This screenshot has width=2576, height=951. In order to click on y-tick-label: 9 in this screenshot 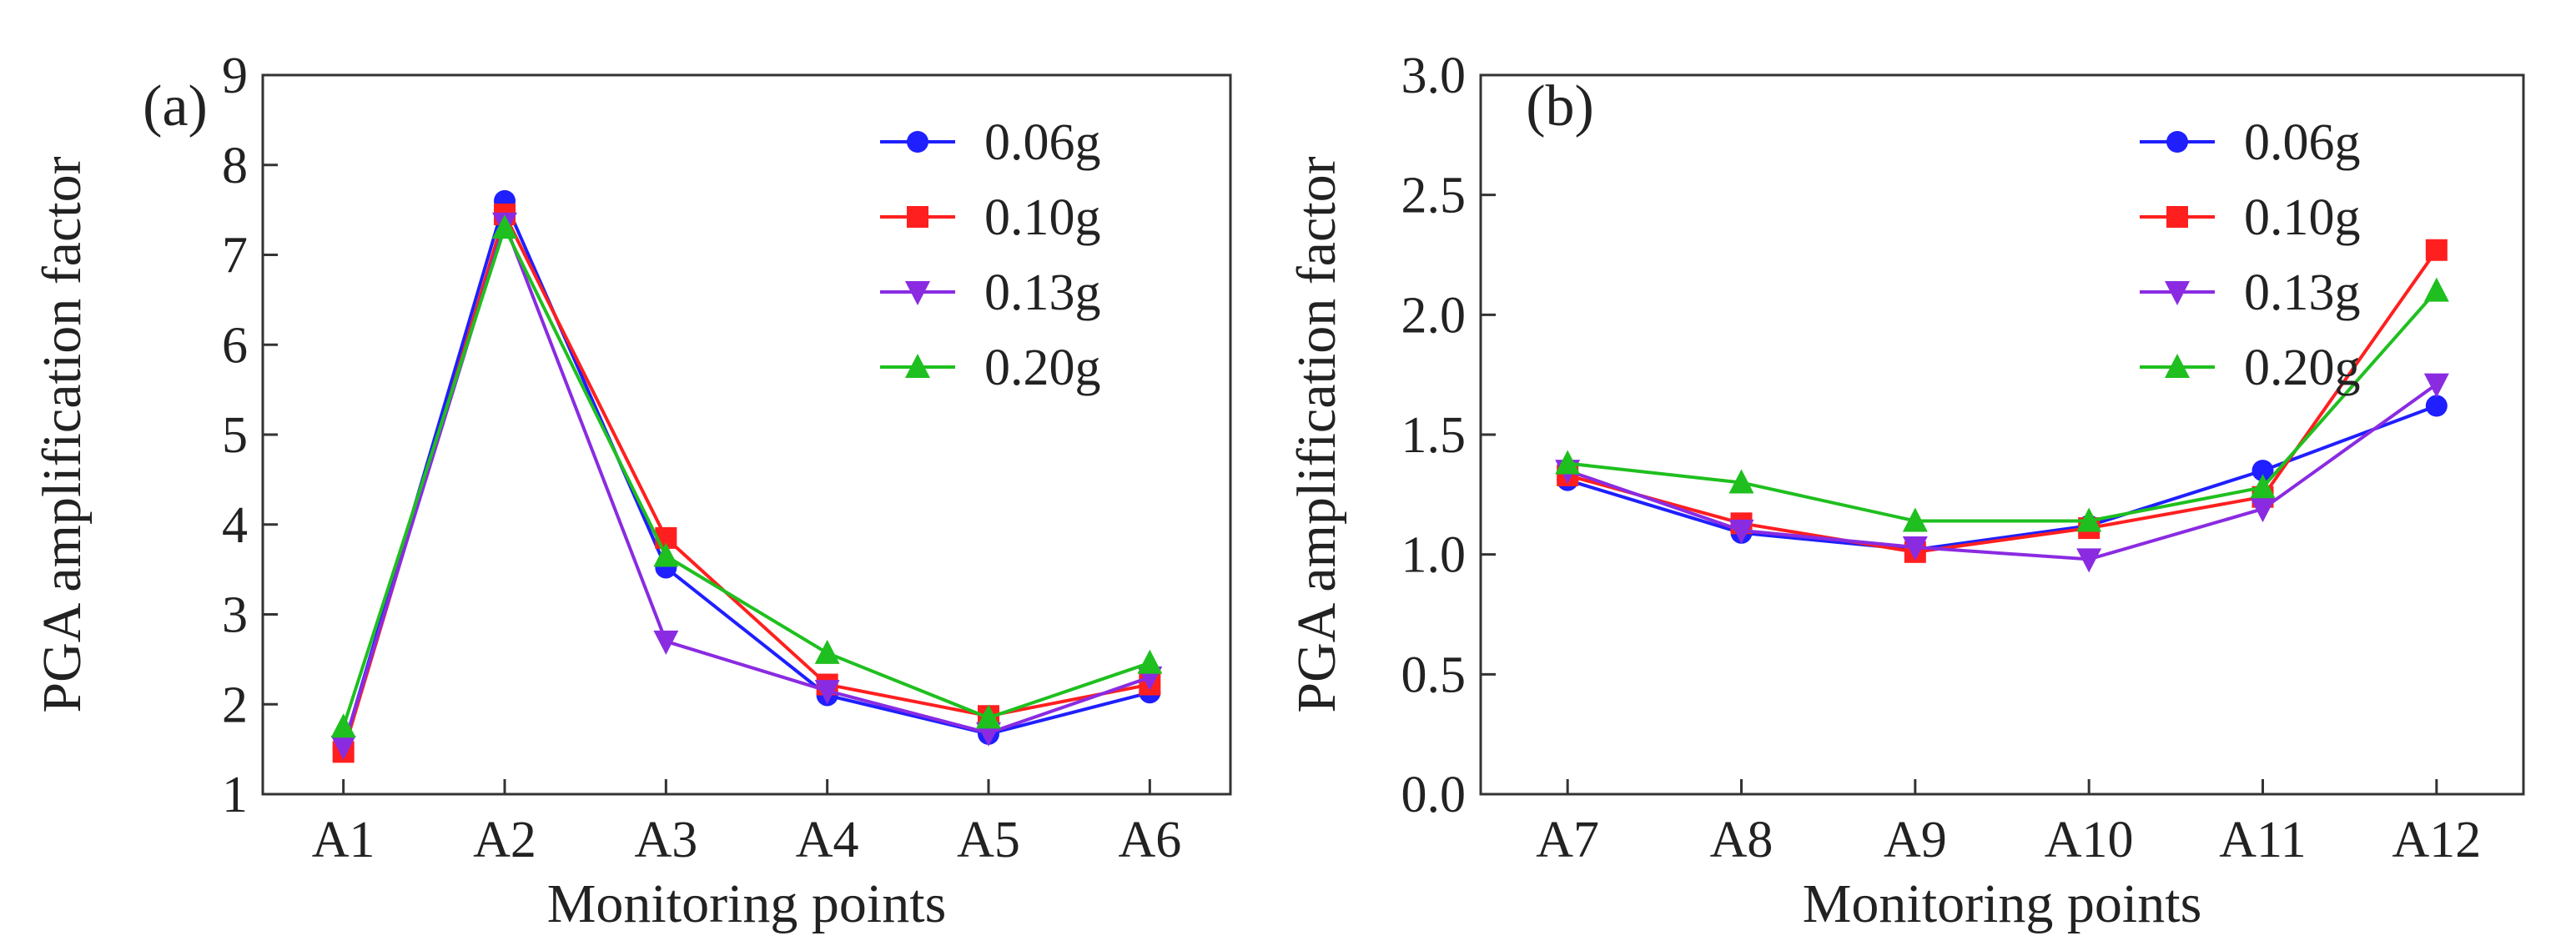, I will do `click(235, 76)`.